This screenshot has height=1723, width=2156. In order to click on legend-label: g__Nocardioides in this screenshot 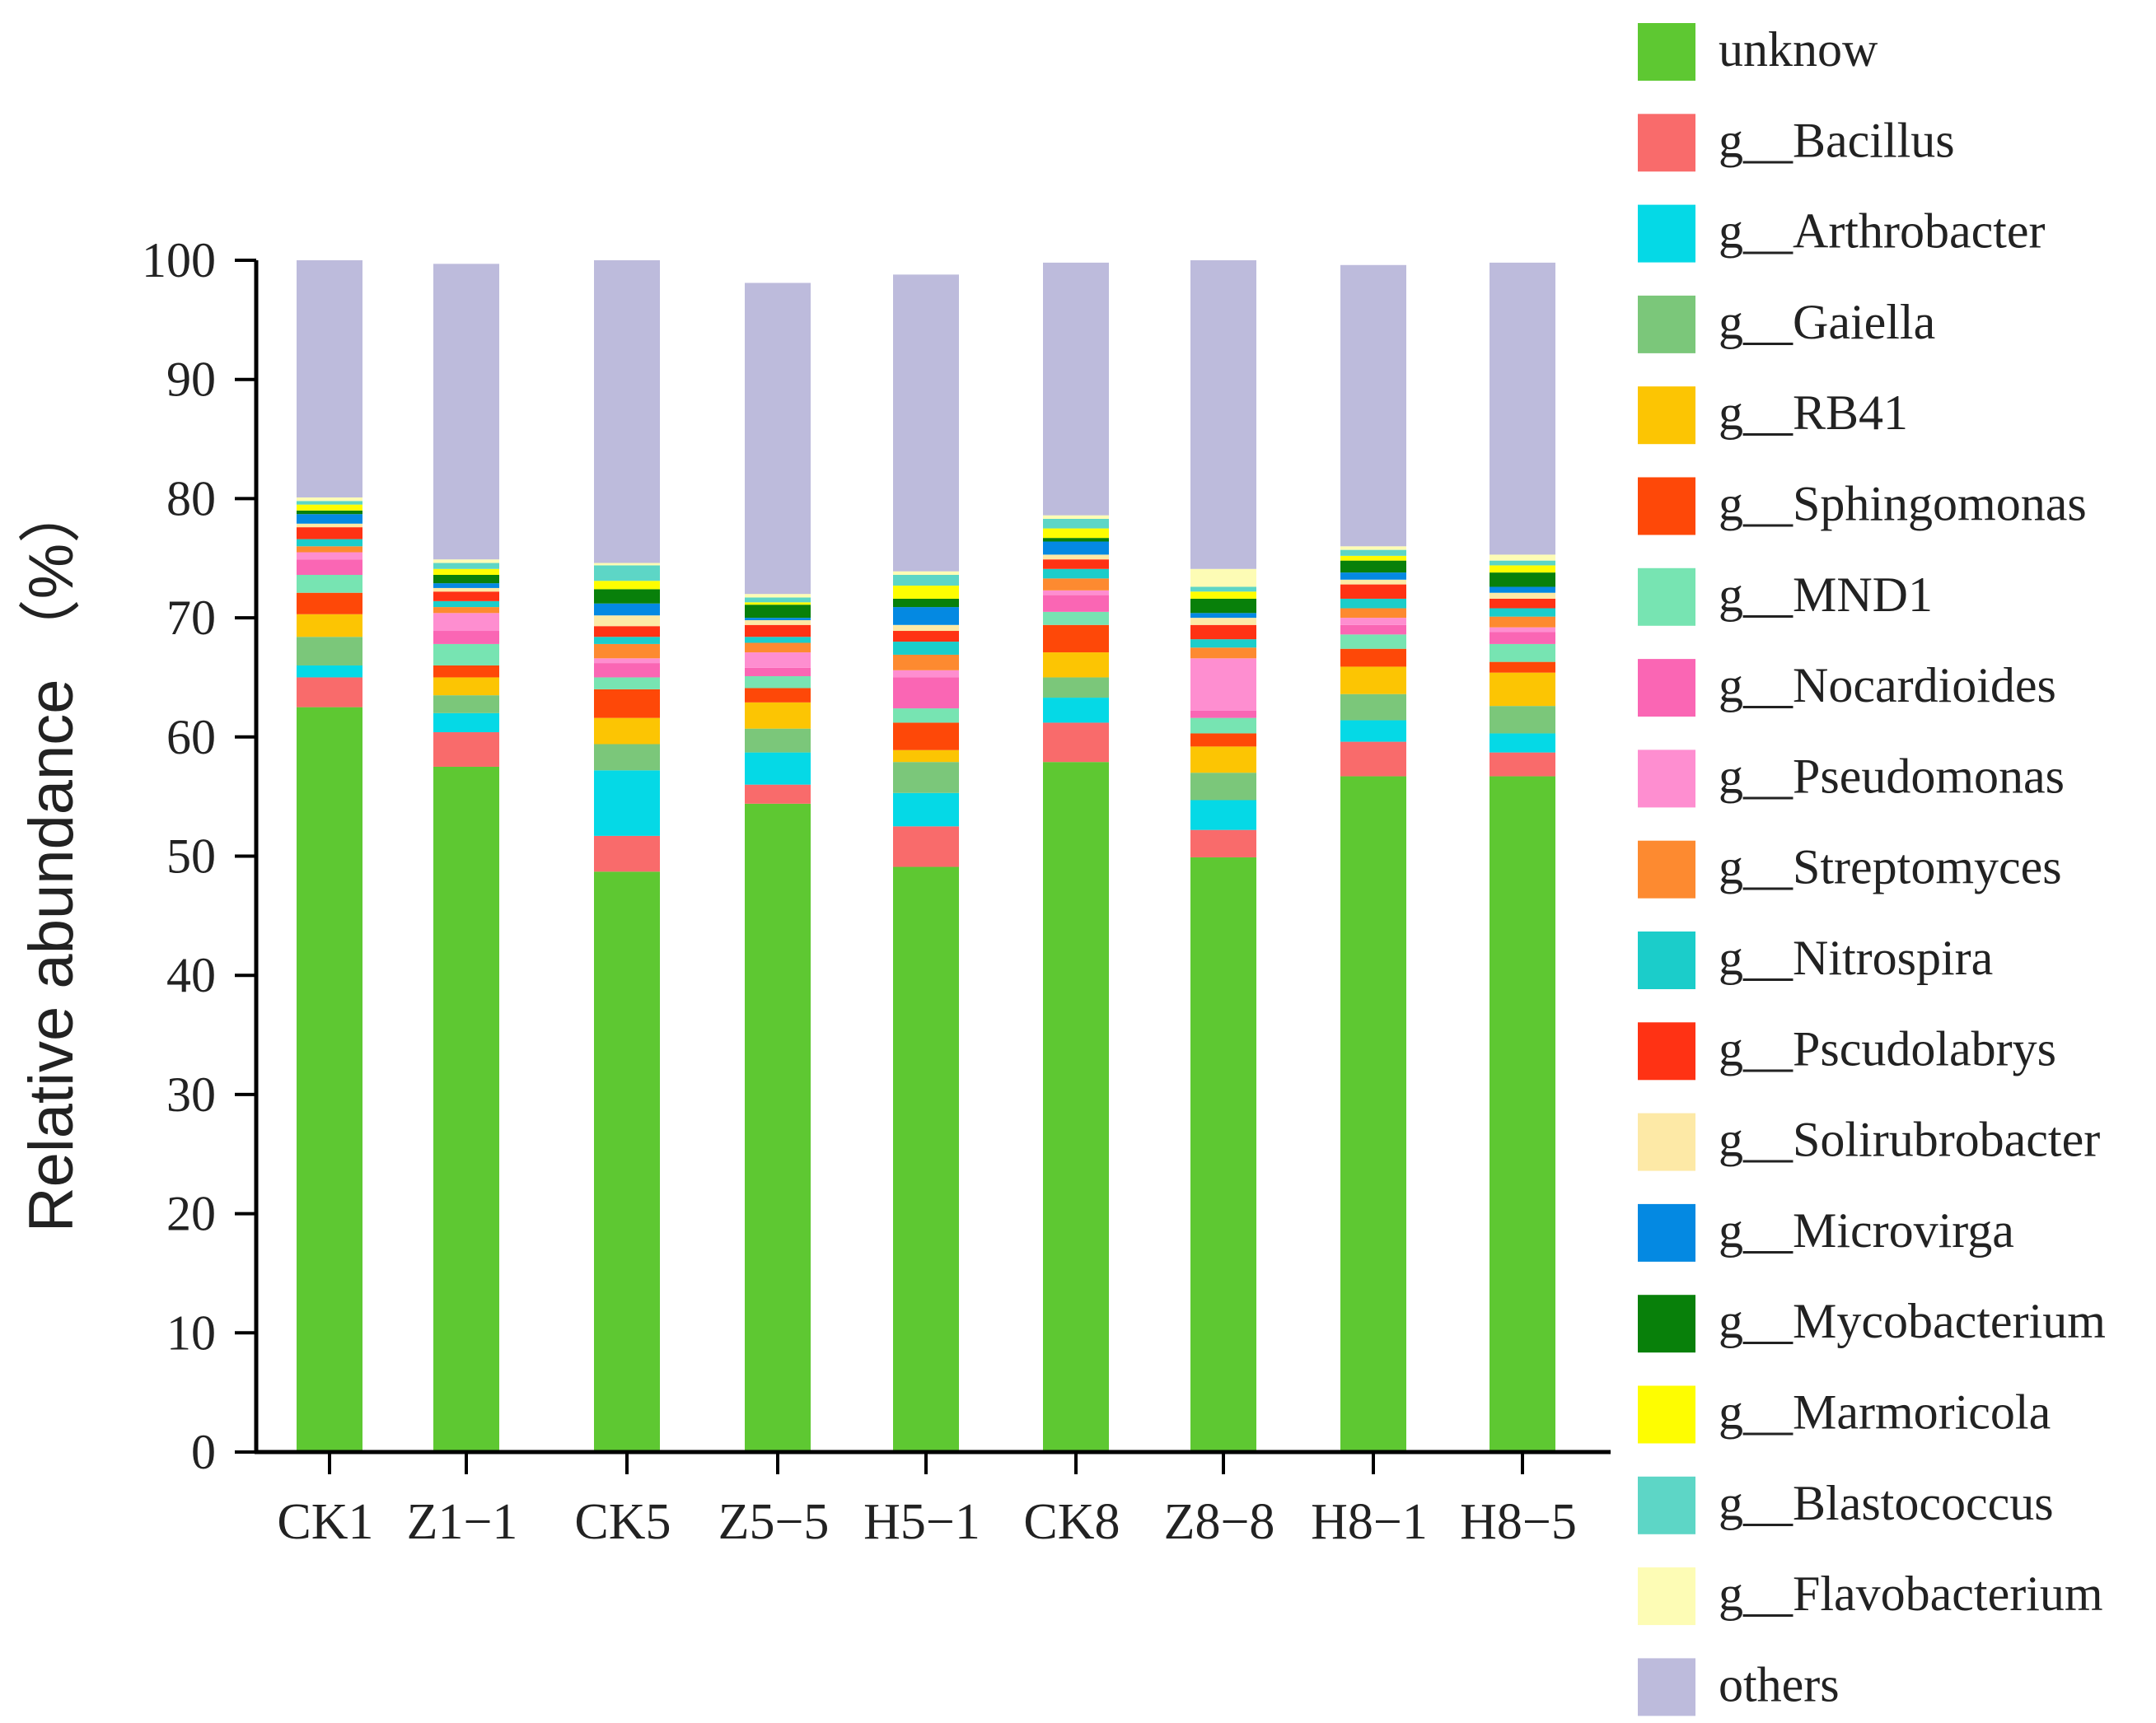, I will do `click(1887, 685)`.